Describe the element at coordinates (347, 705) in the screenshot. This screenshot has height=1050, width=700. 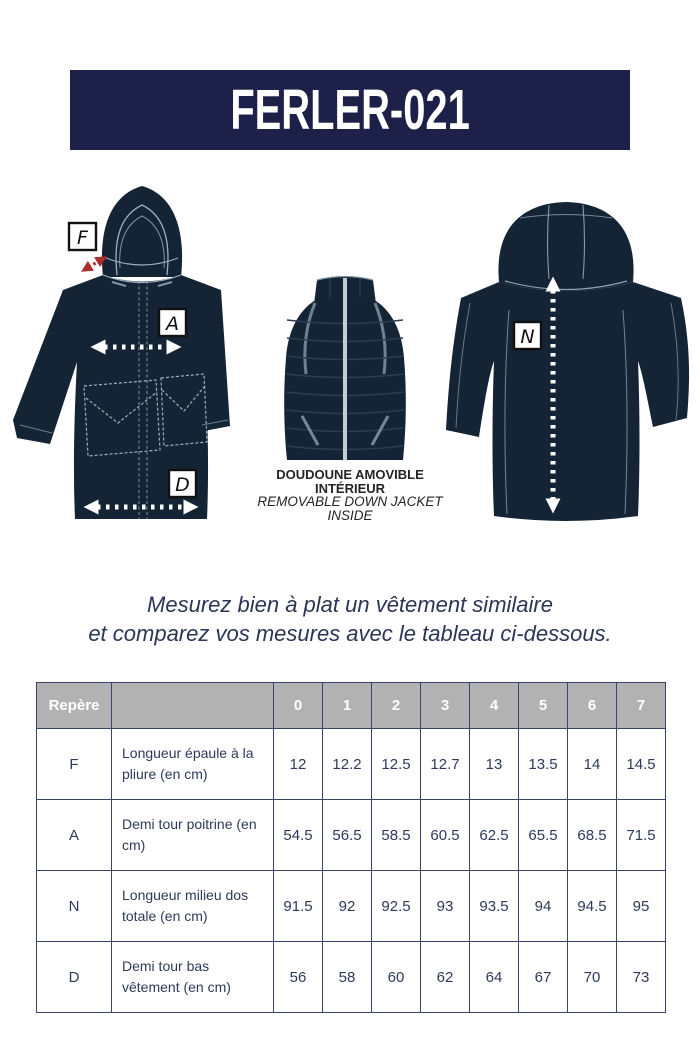
I see `header-size-1: 1` at that location.